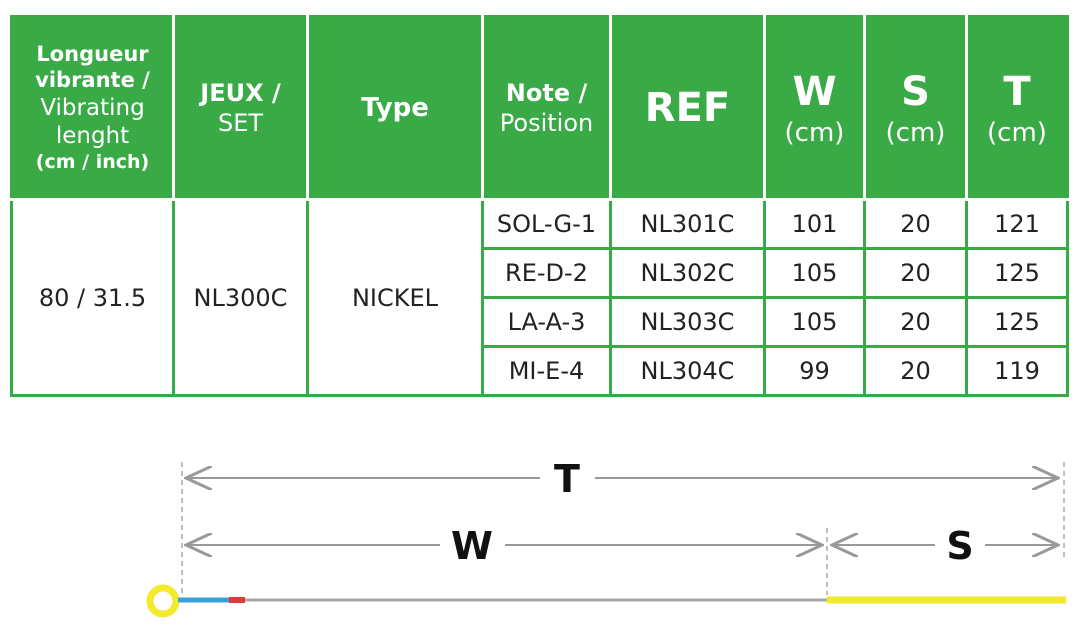  What do you see at coordinates (915, 91) in the screenshot?
I see `header-text: S` at bounding box center [915, 91].